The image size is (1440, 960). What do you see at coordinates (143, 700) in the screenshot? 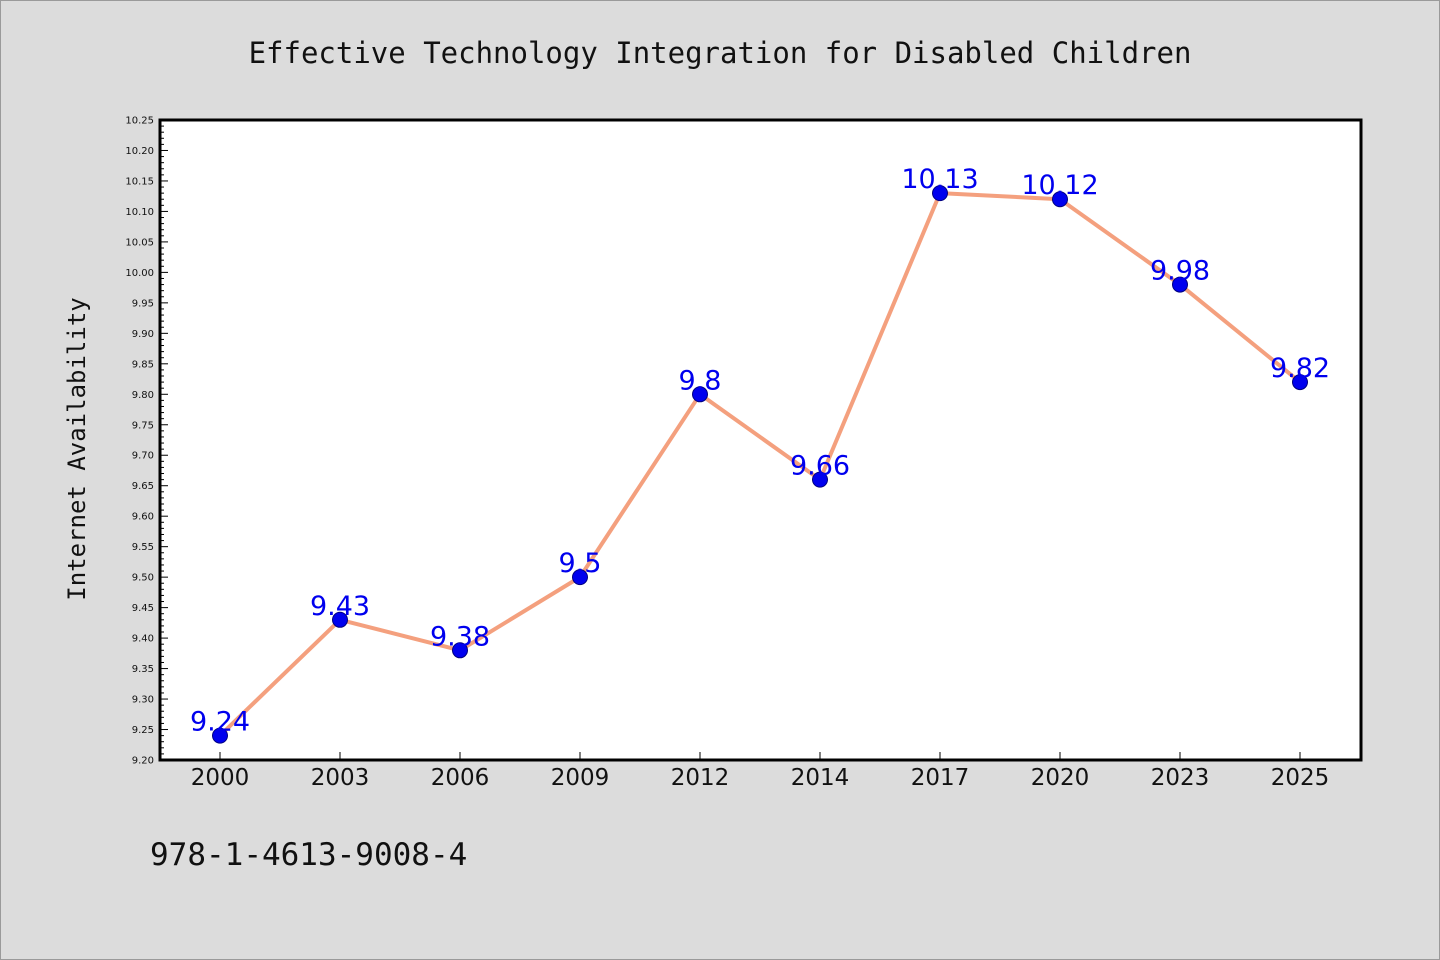
I see `y-tick-label: 9.30` at bounding box center [143, 700].